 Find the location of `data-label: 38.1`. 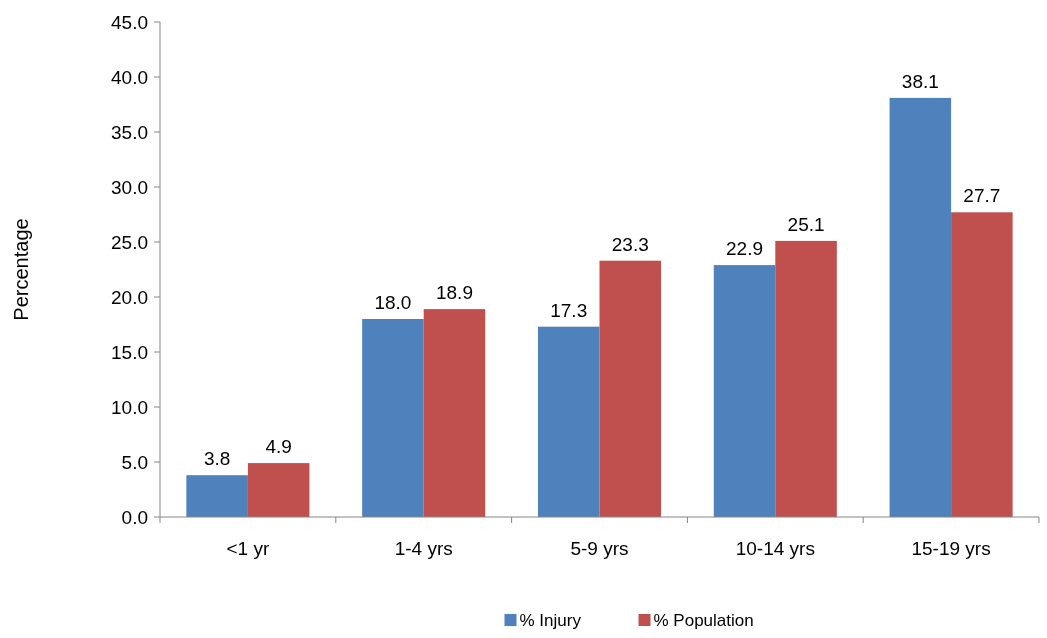

data-label: 38.1 is located at coordinates (920, 81).